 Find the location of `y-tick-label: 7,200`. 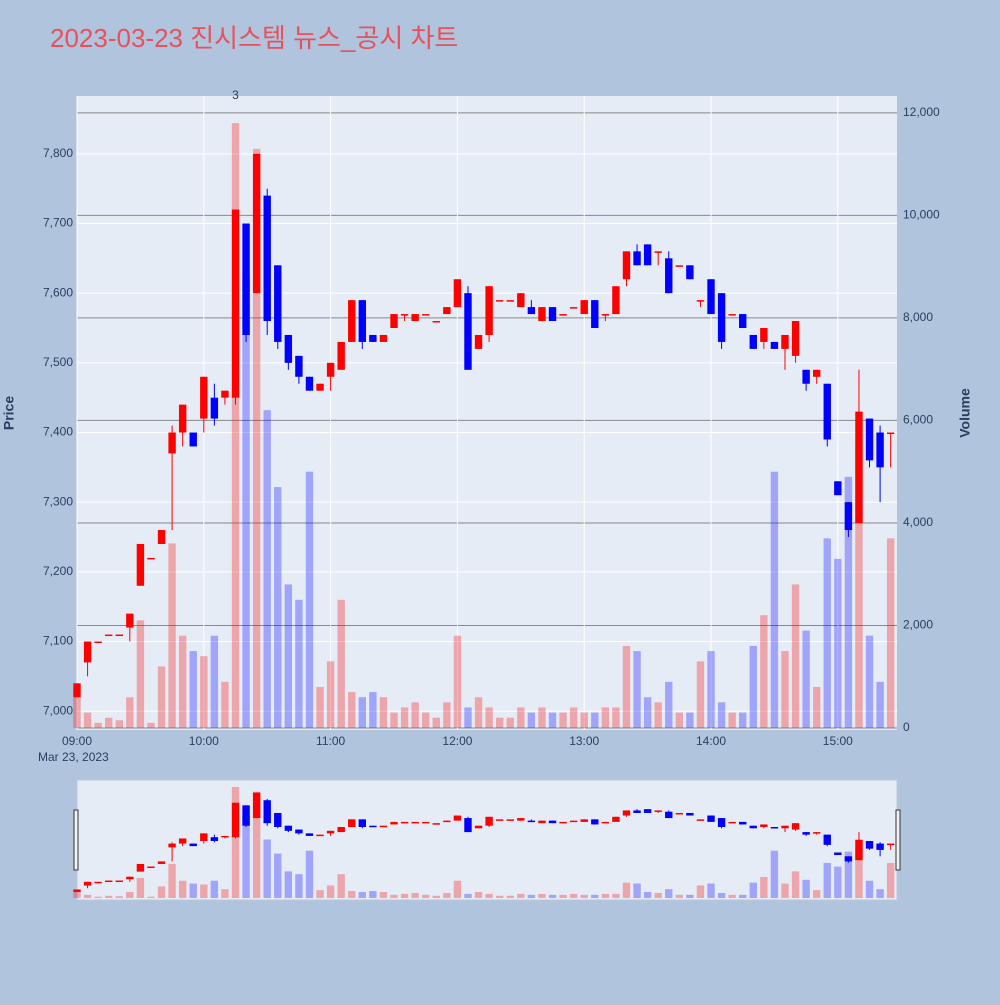

y-tick-label: 7,200 is located at coordinates (58, 571).